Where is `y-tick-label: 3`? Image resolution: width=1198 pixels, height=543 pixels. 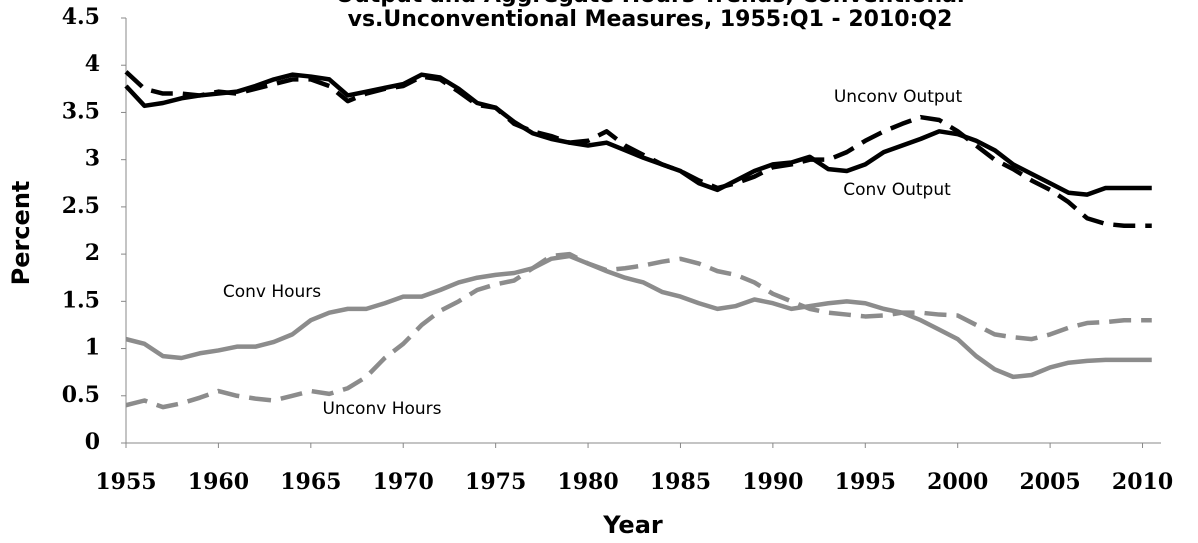 y-tick-label: 3 is located at coordinates (92, 159).